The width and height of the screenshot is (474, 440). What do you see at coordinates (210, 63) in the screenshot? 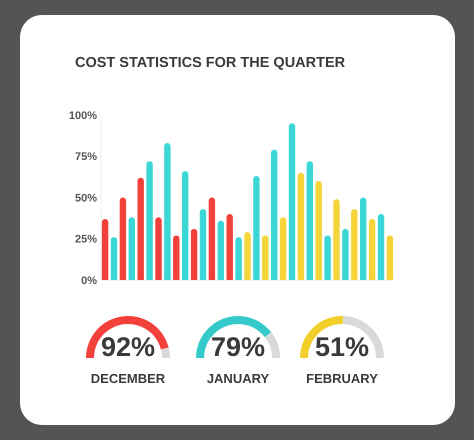
I see `chart-title: COST STATISTICS FOR THE QUARTER` at bounding box center [210, 63].